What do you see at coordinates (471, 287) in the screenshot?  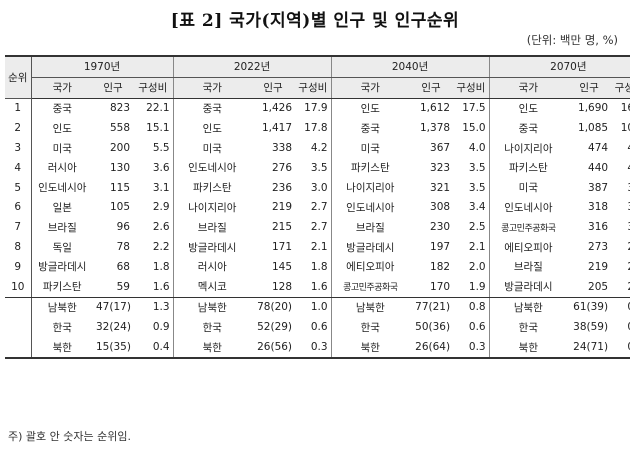 I see `share-cell: 1.9` at bounding box center [471, 287].